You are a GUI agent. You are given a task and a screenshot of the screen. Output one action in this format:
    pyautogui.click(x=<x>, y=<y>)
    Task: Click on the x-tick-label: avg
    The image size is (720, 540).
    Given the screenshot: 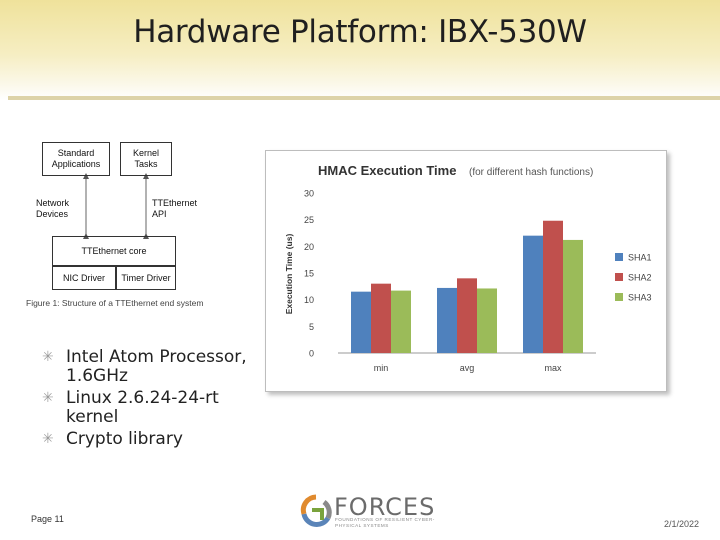 What is the action you would take?
    pyautogui.click(x=467, y=368)
    